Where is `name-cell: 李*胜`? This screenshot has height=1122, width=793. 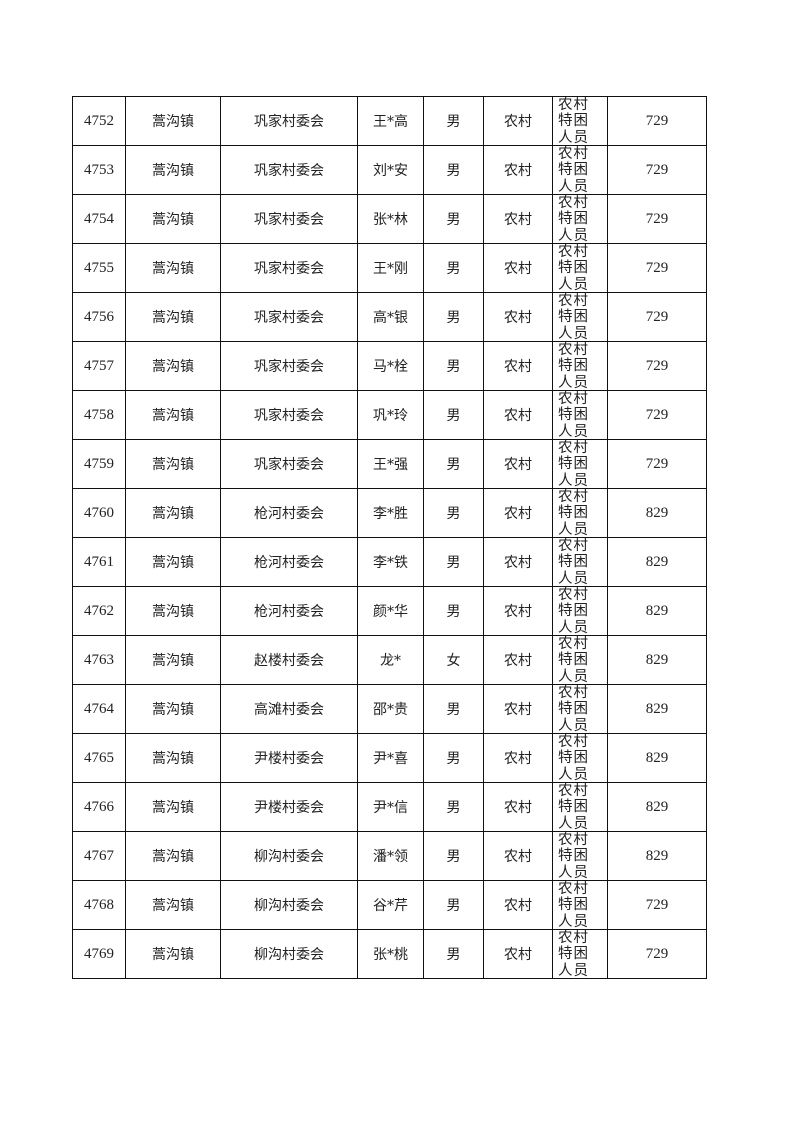
name-cell: 李*胜 is located at coordinates (390, 513).